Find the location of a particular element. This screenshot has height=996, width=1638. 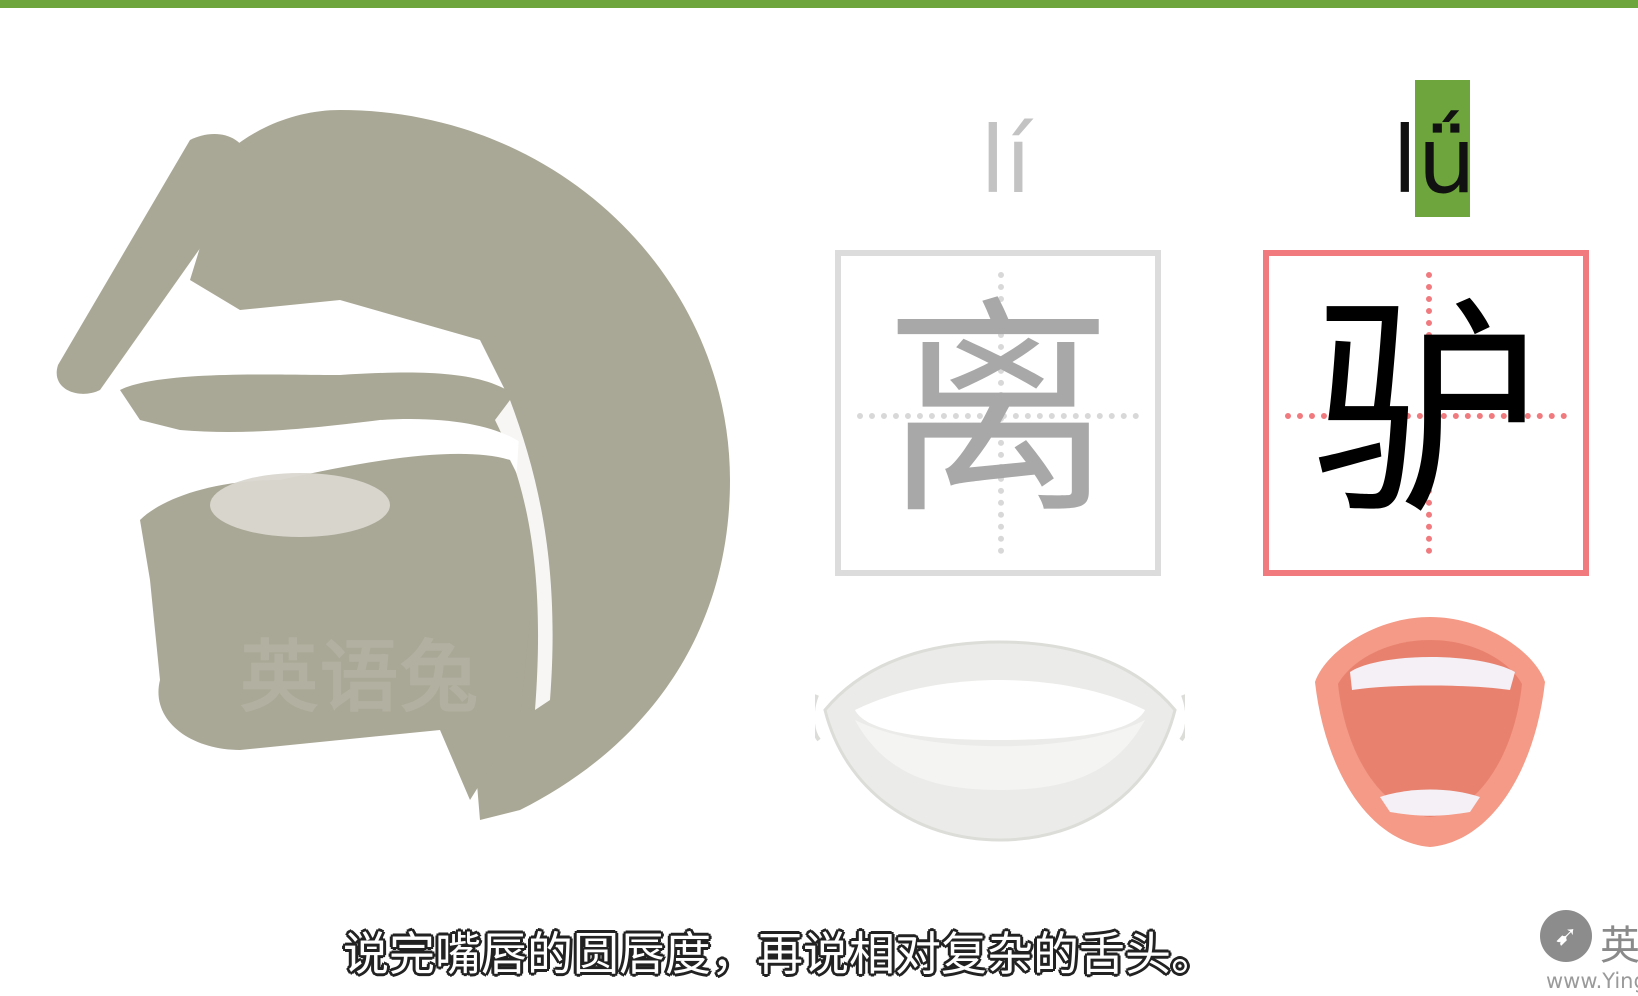

pinyin-lv-final: ǘ is located at coordinates (1446, 160).